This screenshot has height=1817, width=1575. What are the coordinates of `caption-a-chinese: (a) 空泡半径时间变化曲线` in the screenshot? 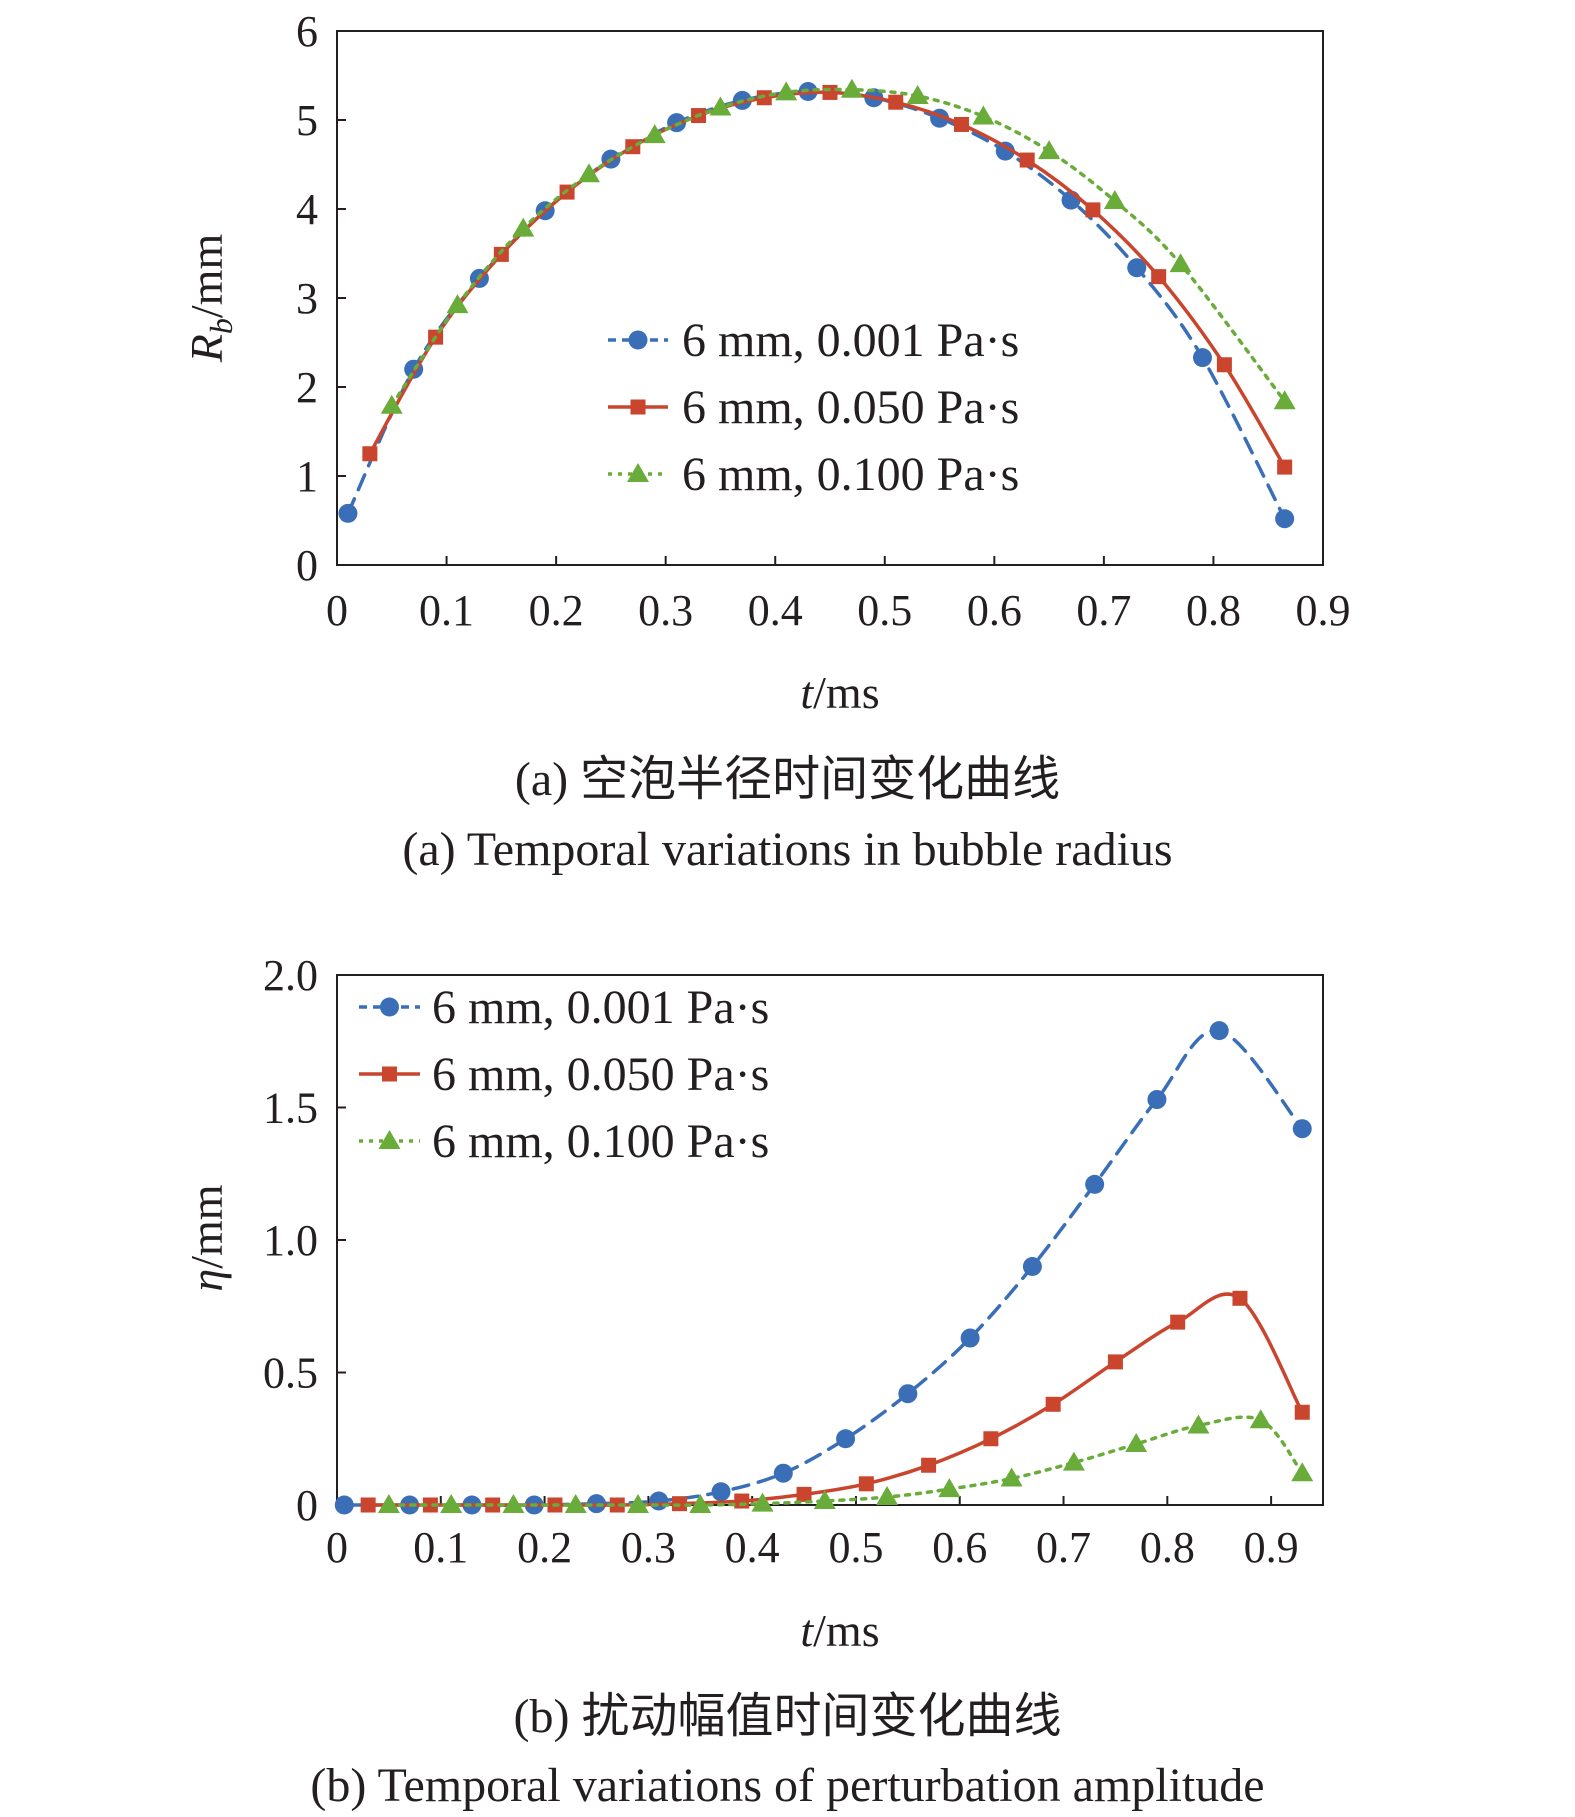 It's located at (787, 779).